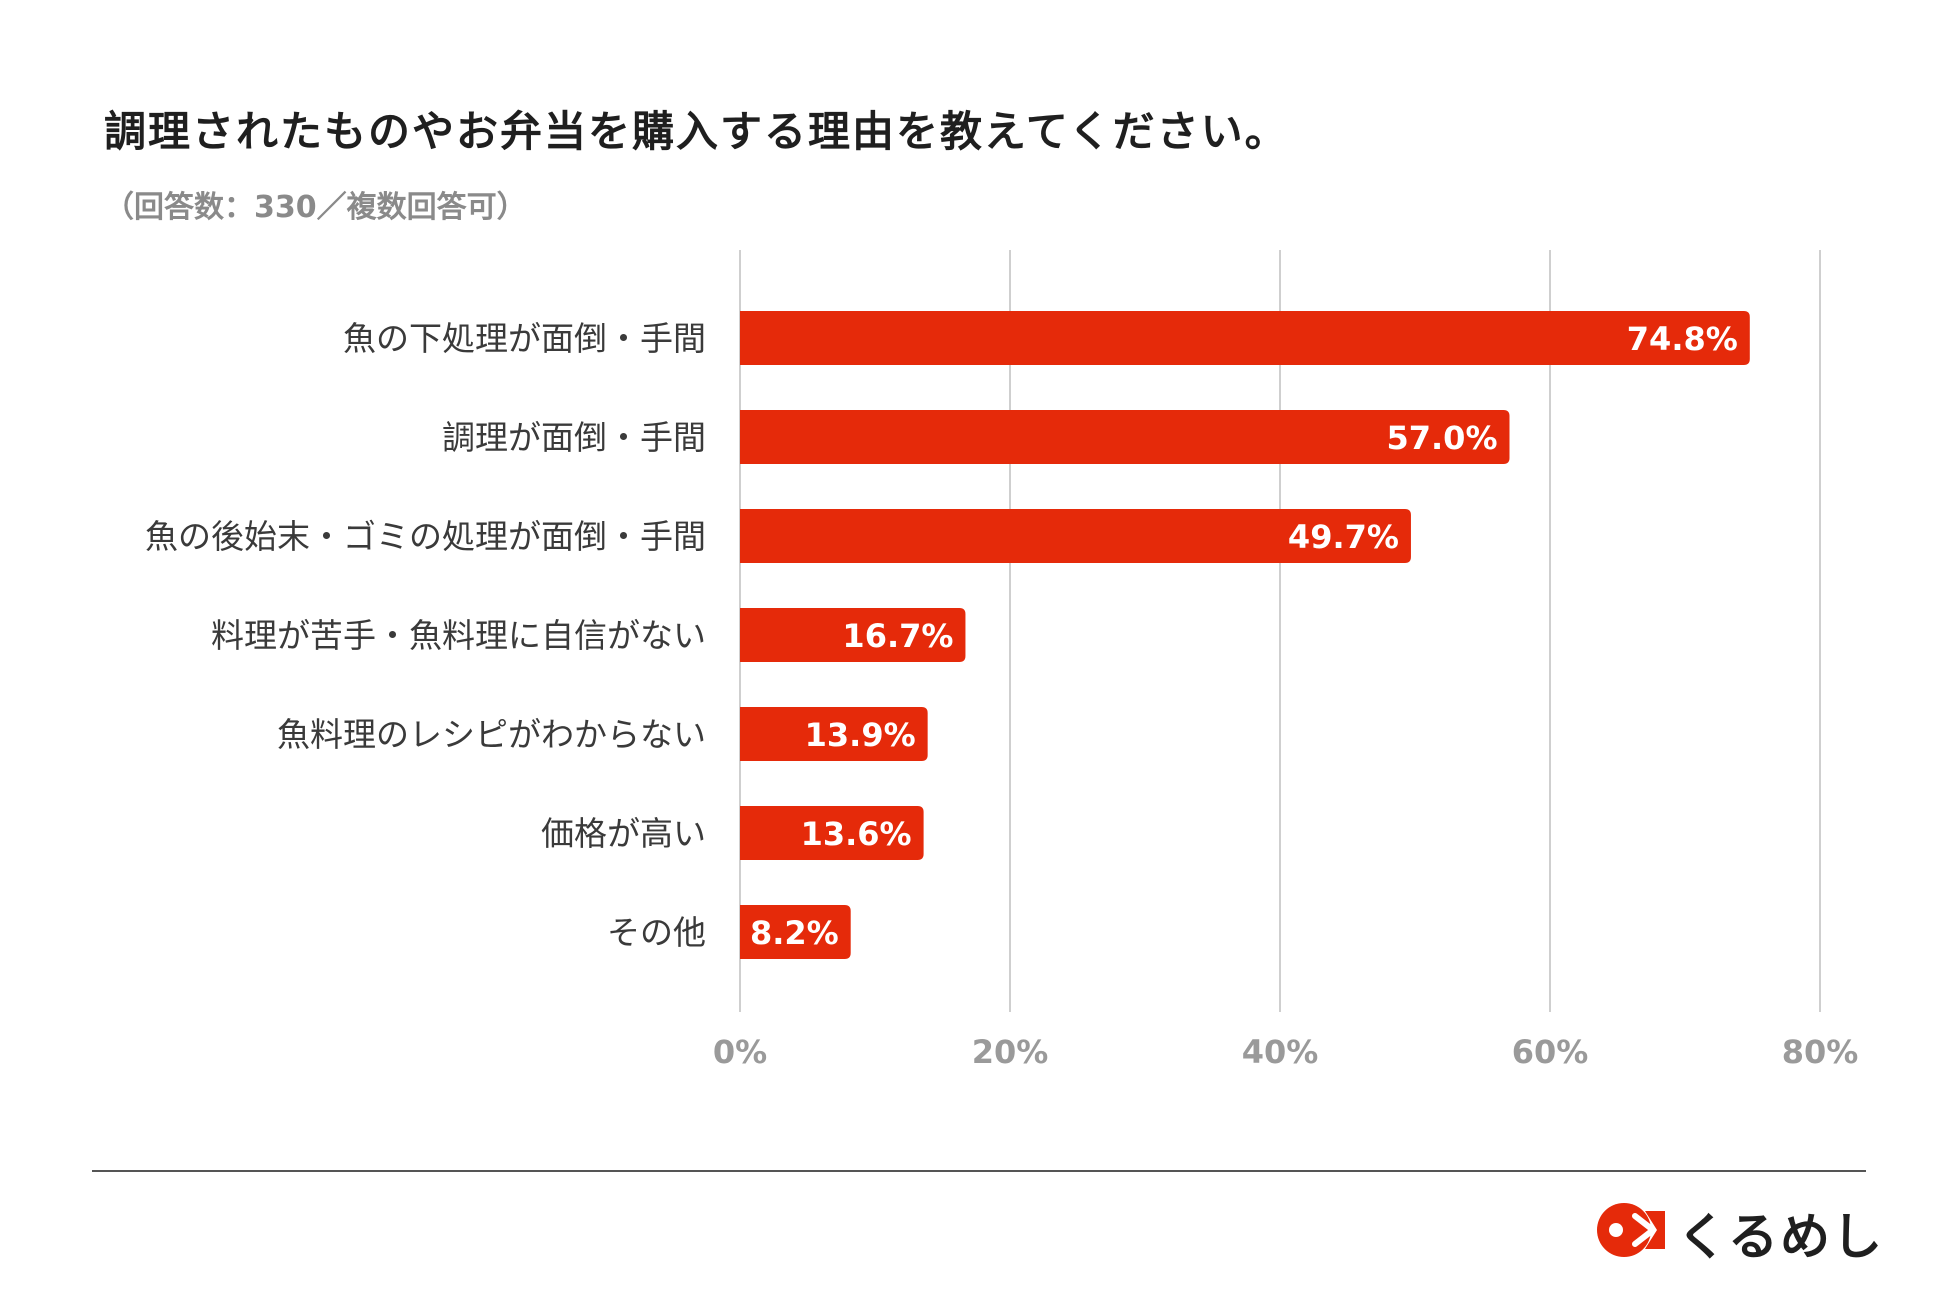  I want to click on x-tick-label: 40%, so click(1280, 1052).